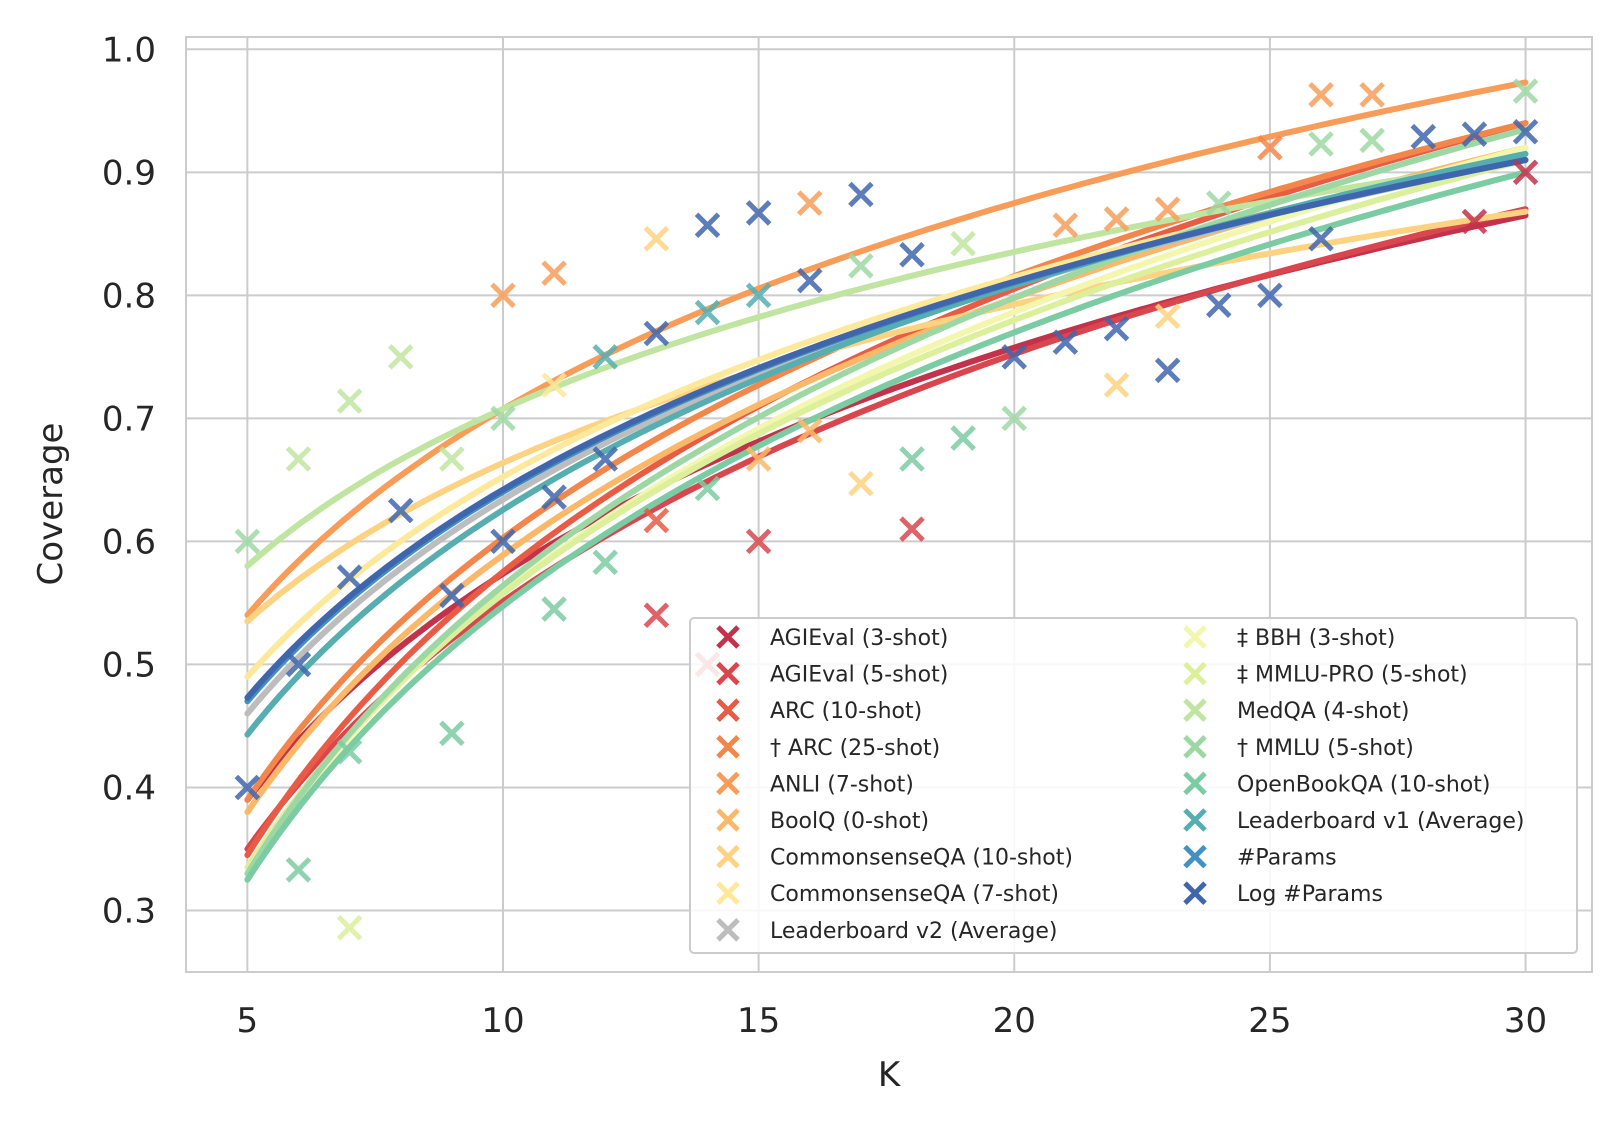 The height and width of the screenshot is (1126, 1609). I want to click on marker-commonsenseqa-7-shot, so click(554, 385).